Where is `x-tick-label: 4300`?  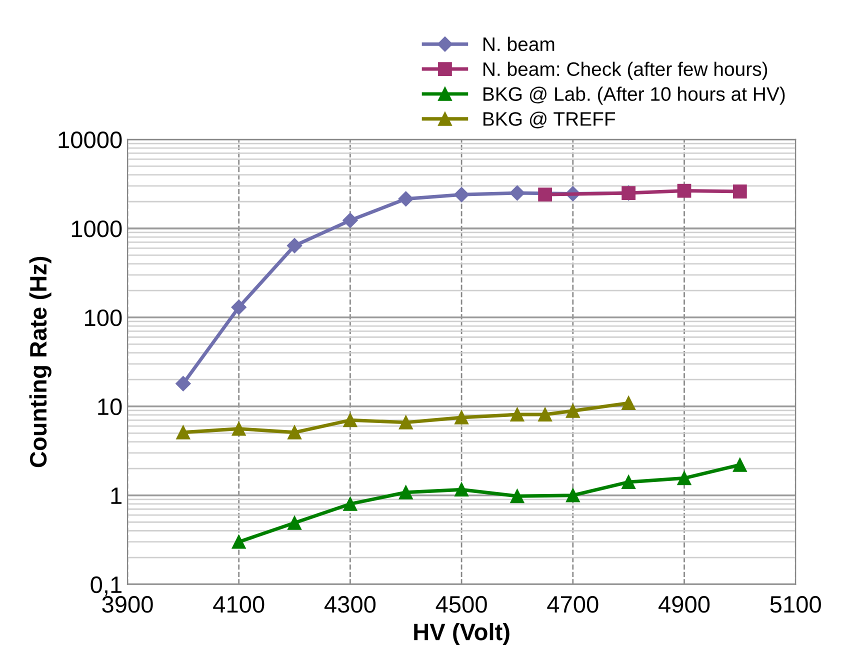
x-tick-label: 4300 is located at coordinates (350, 604).